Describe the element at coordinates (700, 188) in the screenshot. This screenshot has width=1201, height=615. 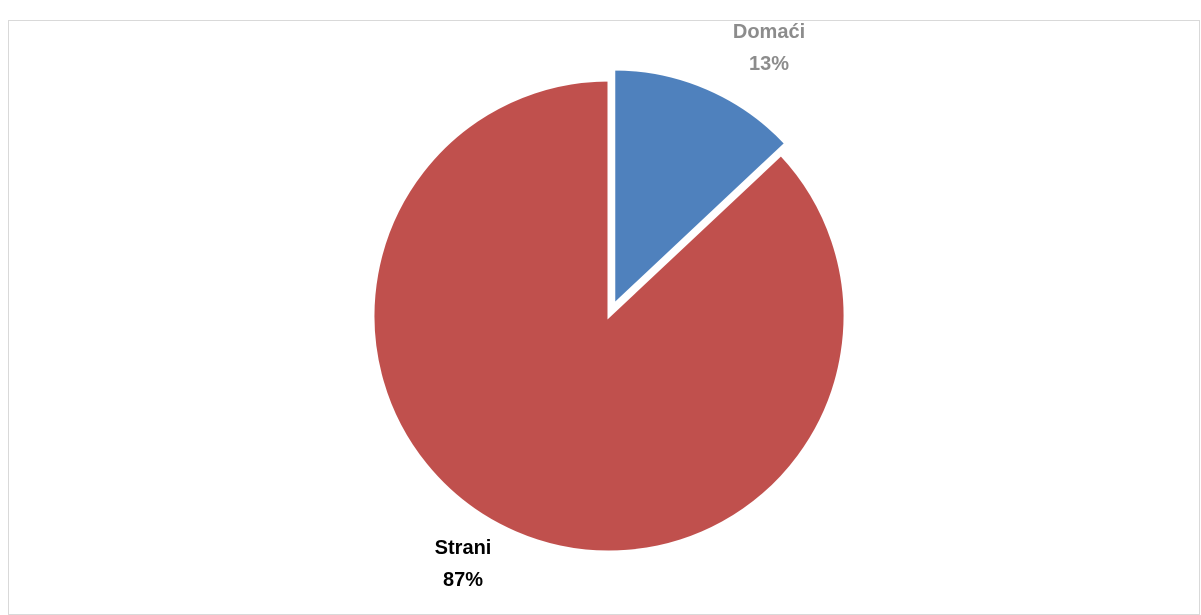
I see `pie-slice-doma-i` at that location.